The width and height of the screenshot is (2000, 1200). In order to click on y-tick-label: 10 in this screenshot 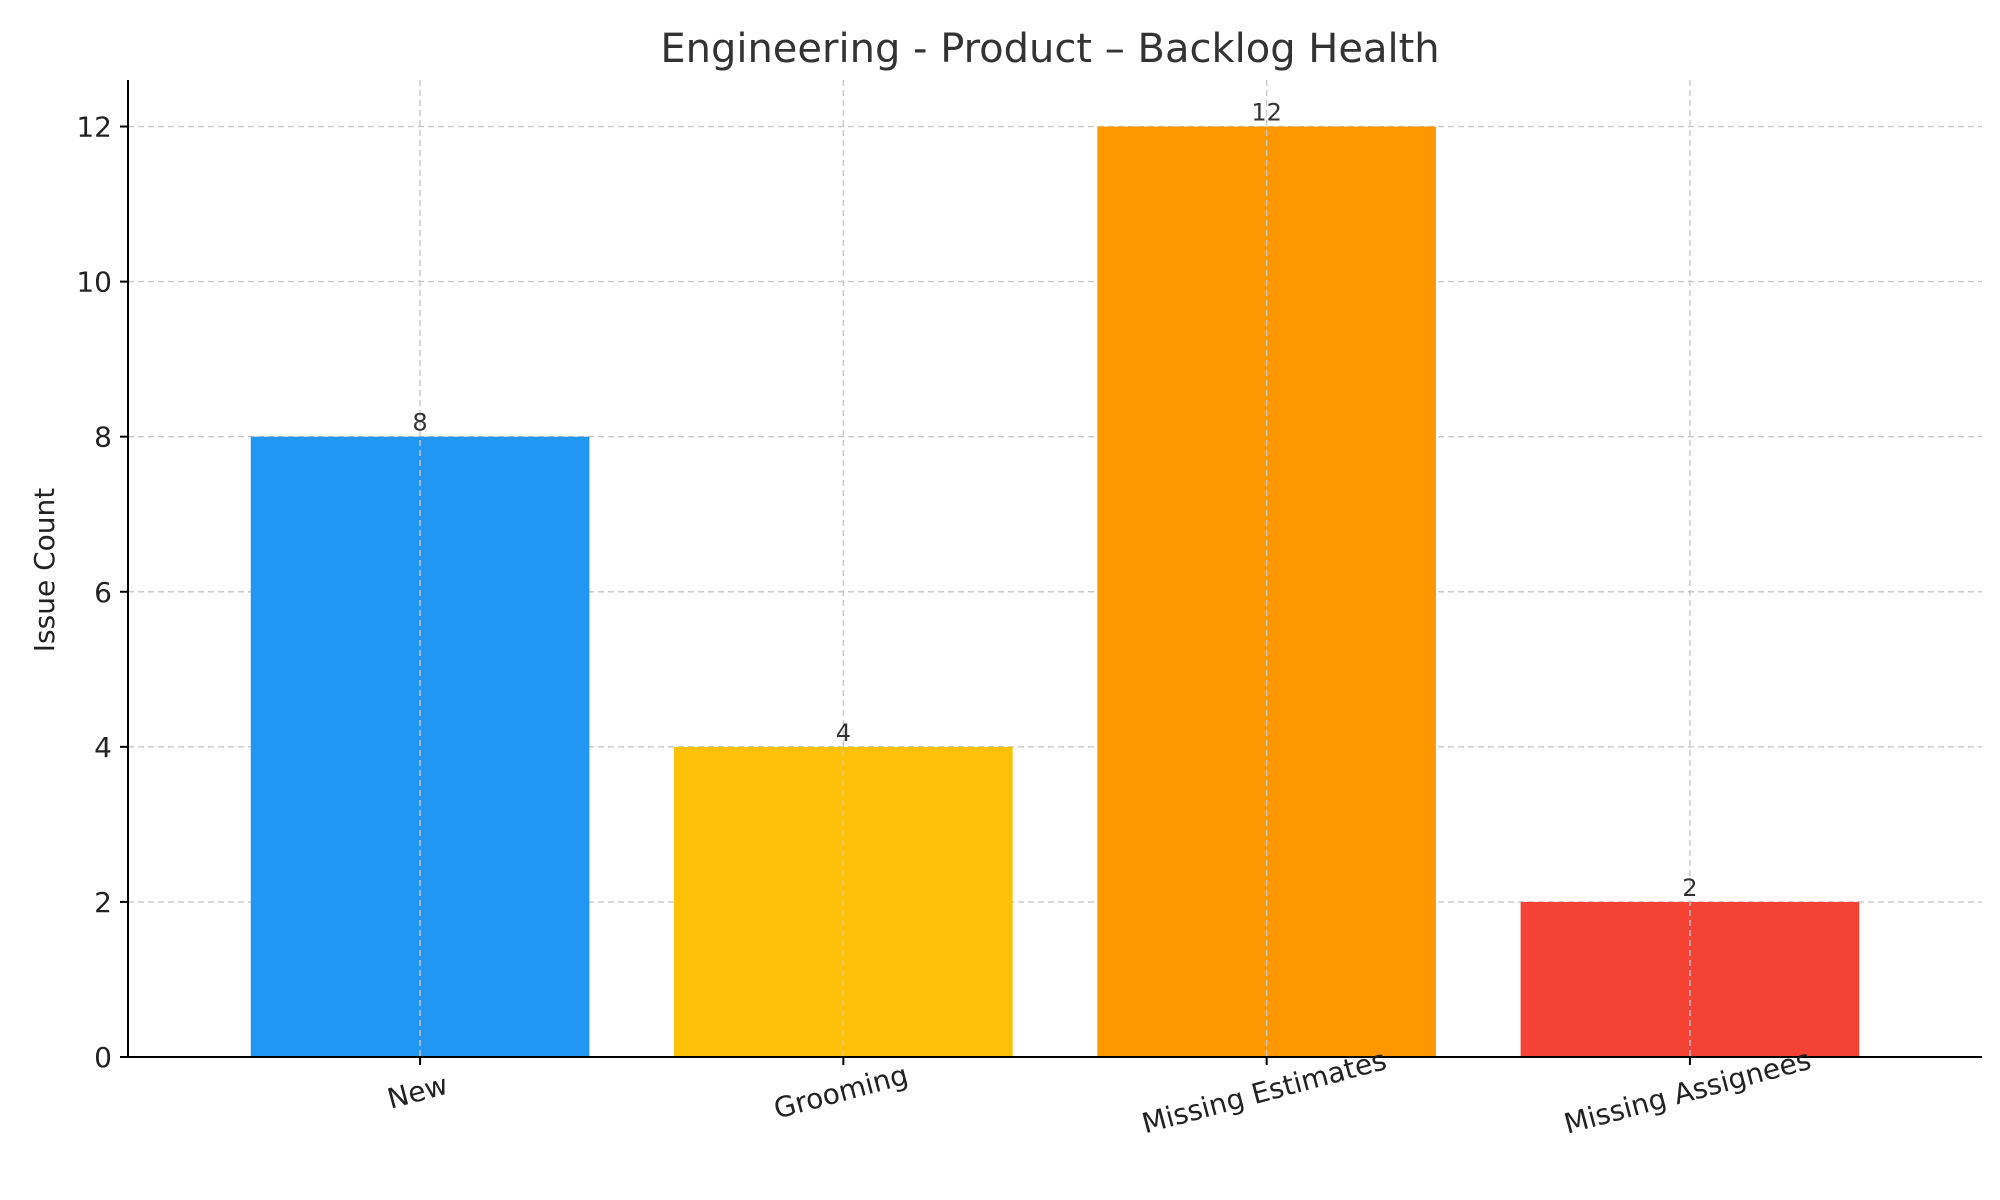, I will do `click(94, 282)`.